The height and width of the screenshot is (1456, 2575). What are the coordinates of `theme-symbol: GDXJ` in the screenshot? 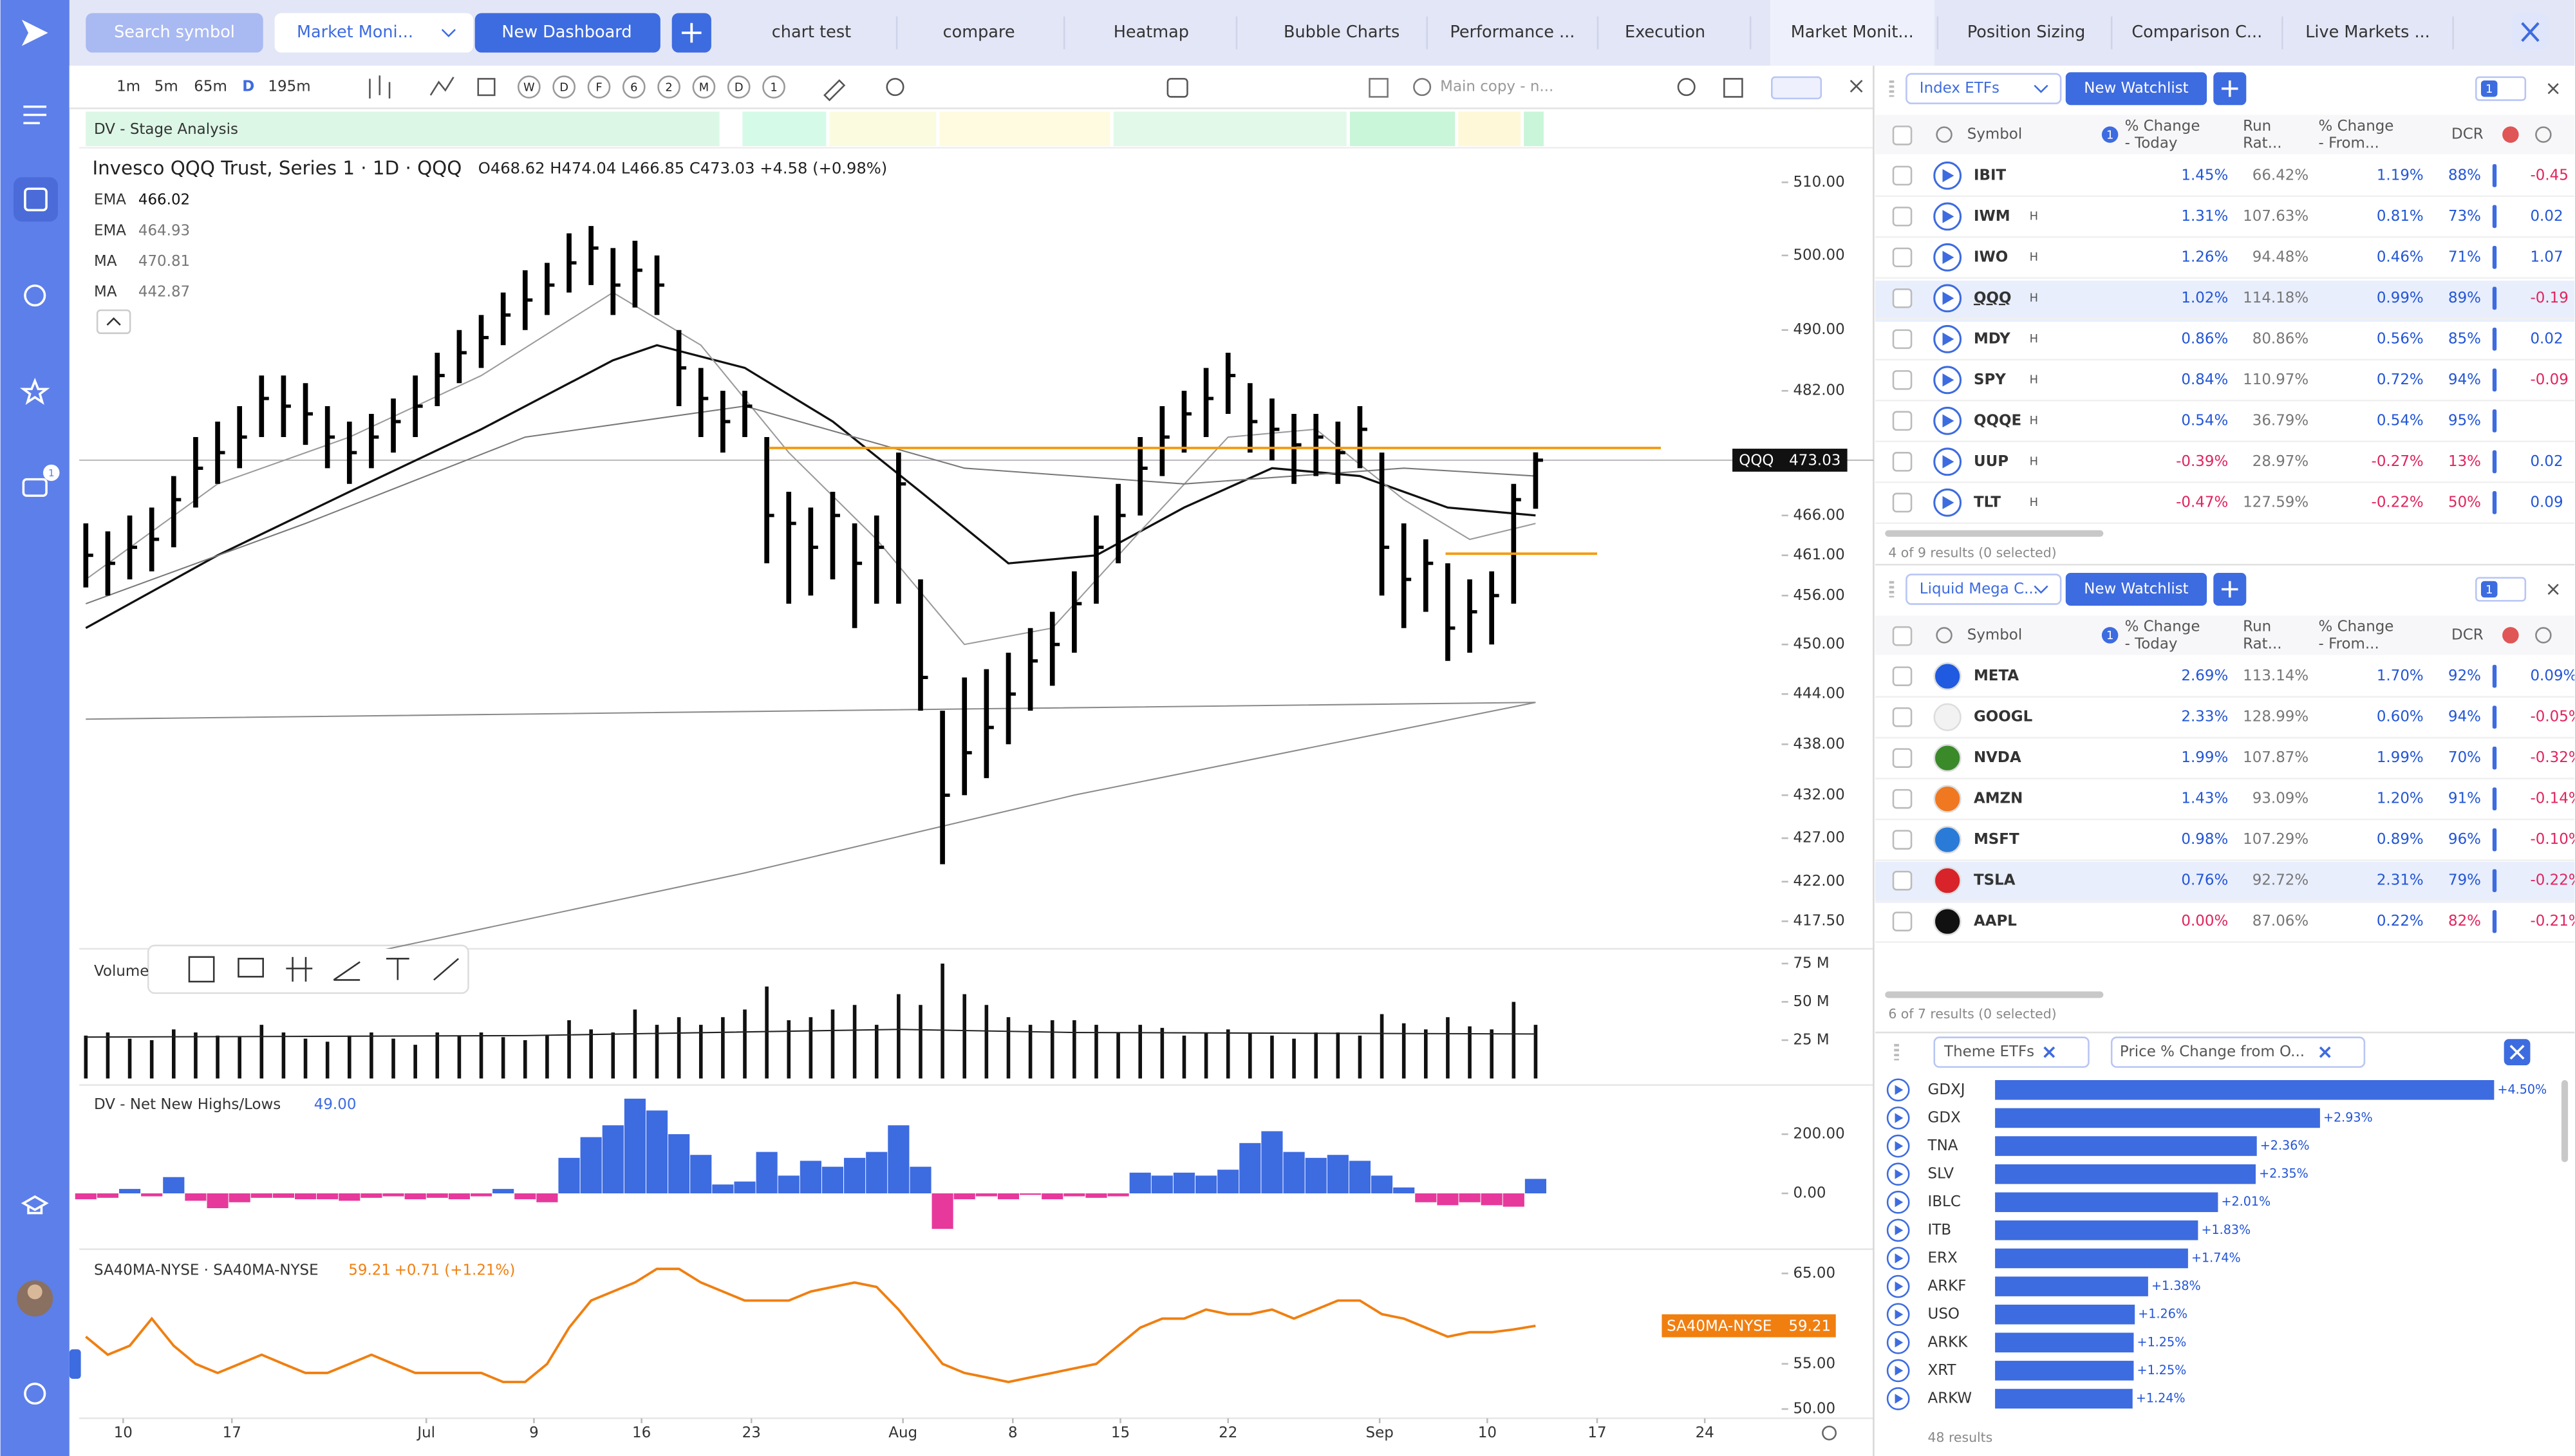 It's located at (1947, 1089).